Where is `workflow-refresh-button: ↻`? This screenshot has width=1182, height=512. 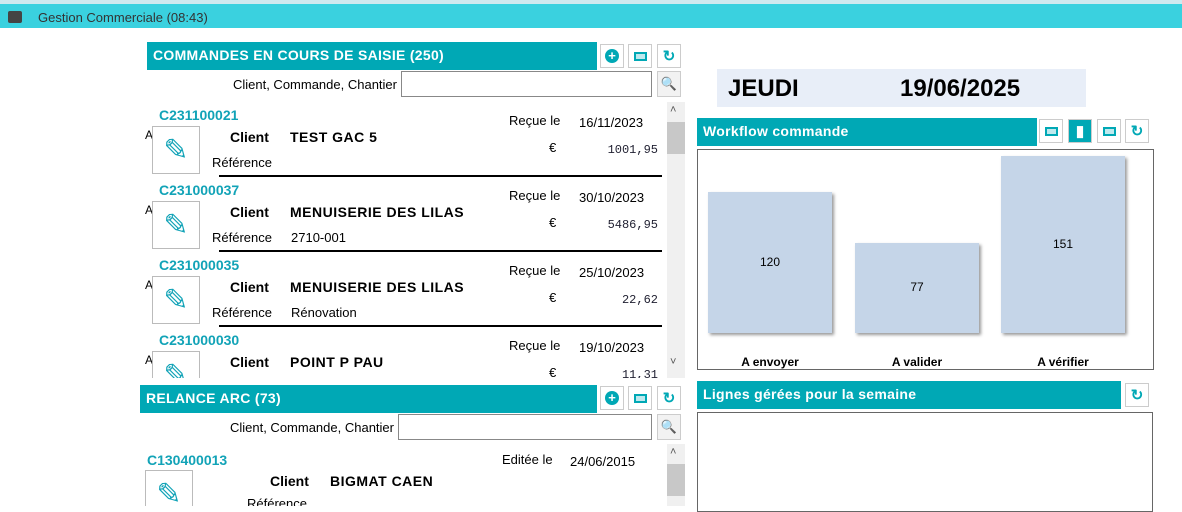
workflow-refresh-button: ↻ is located at coordinates (1137, 131).